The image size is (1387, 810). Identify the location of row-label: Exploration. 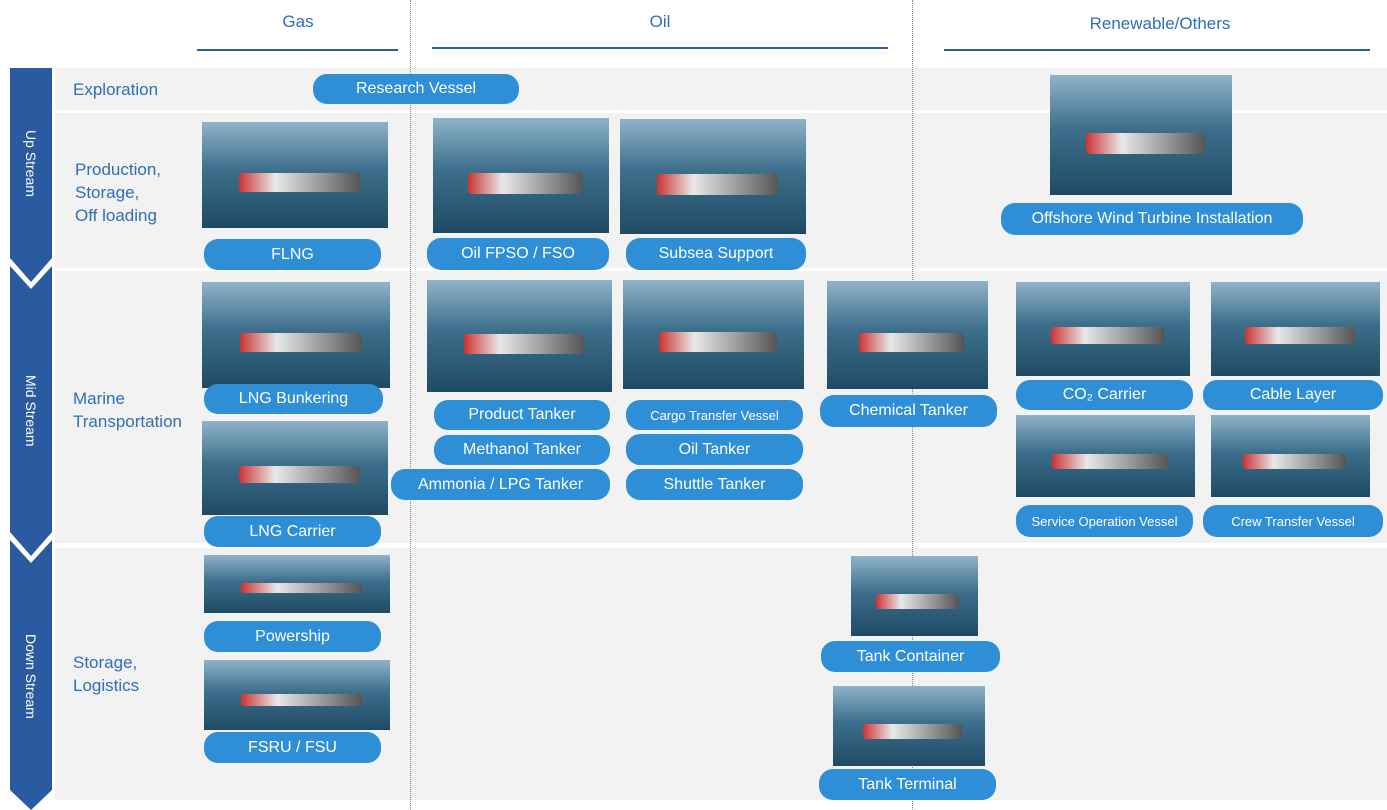
(116, 89).